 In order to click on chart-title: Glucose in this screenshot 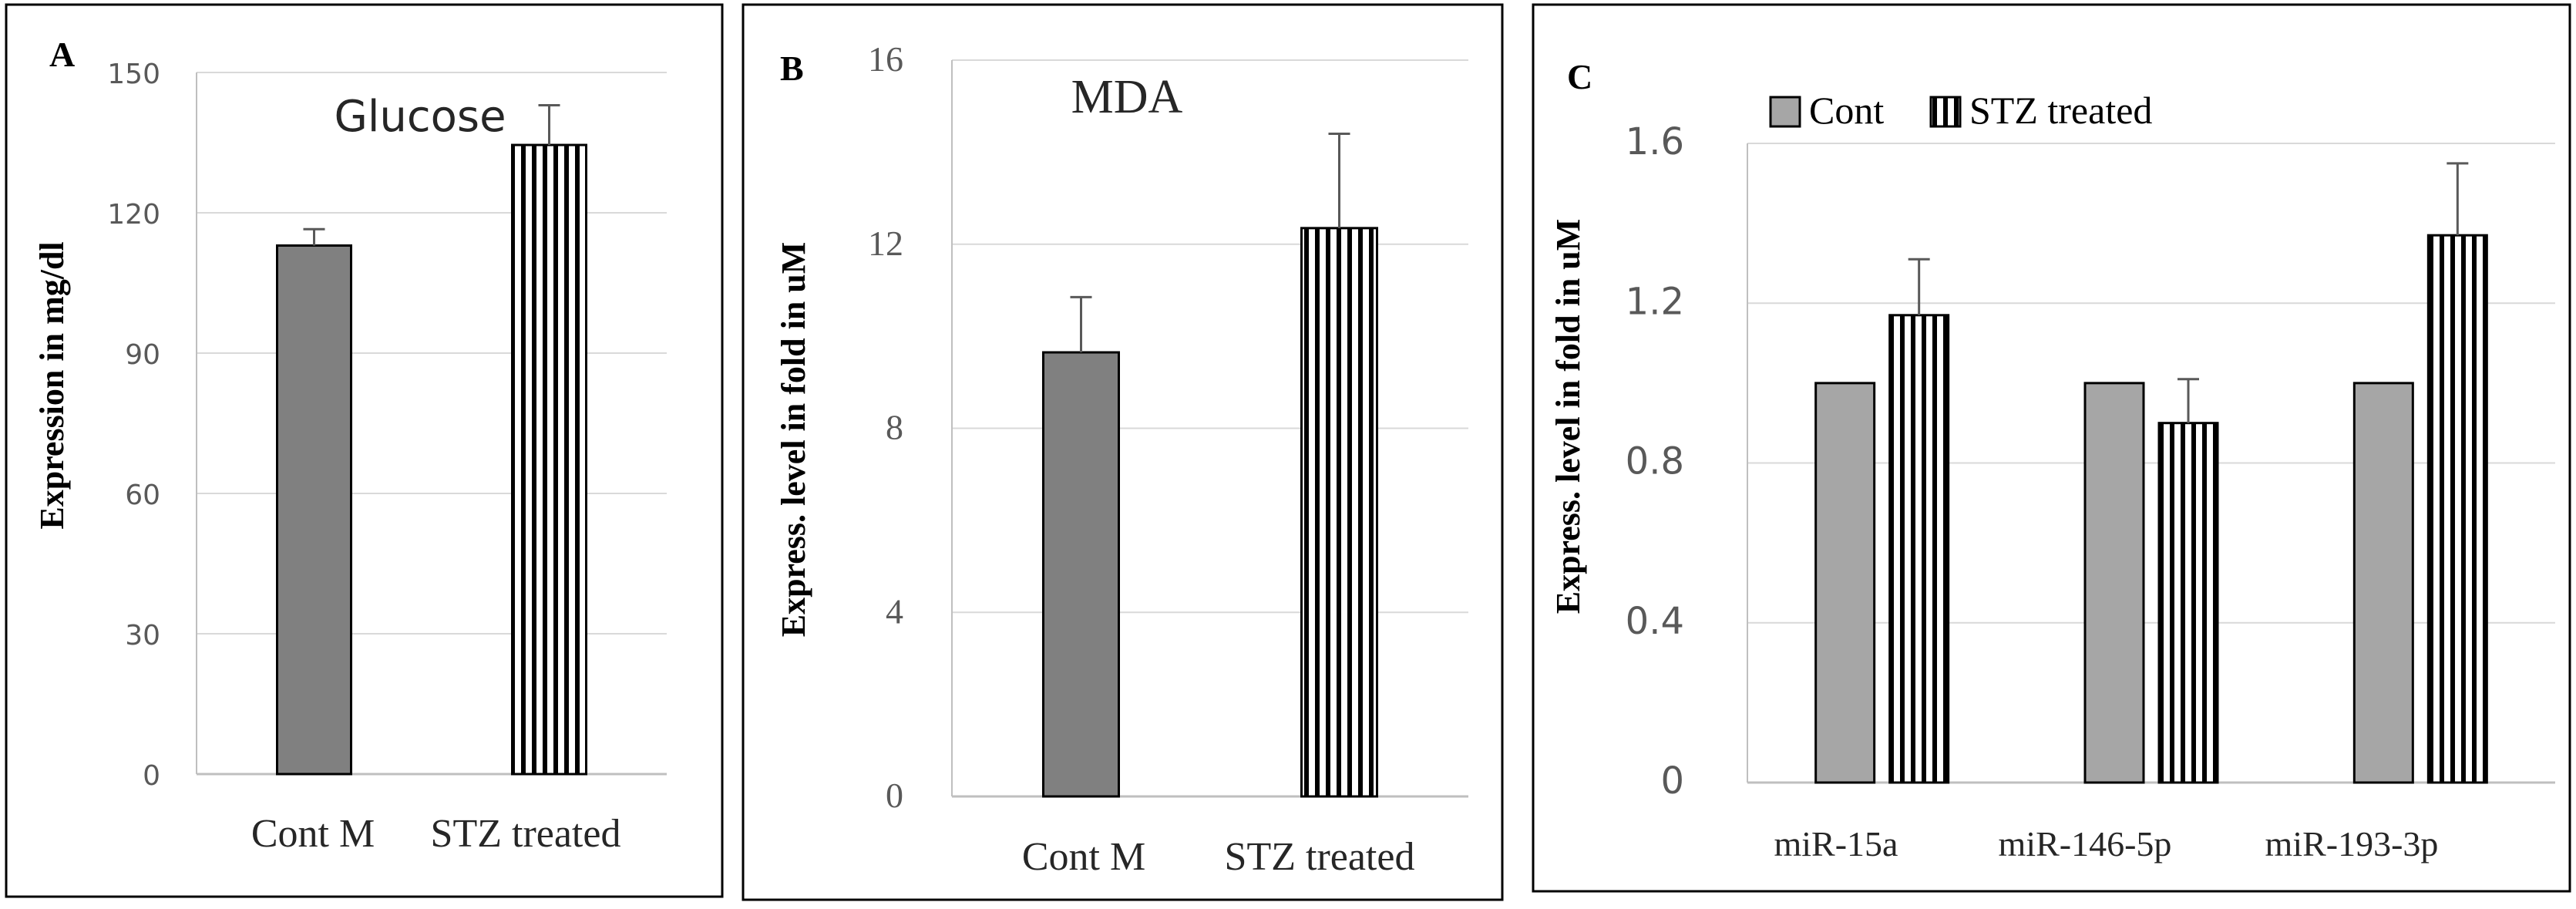, I will do `click(420, 117)`.